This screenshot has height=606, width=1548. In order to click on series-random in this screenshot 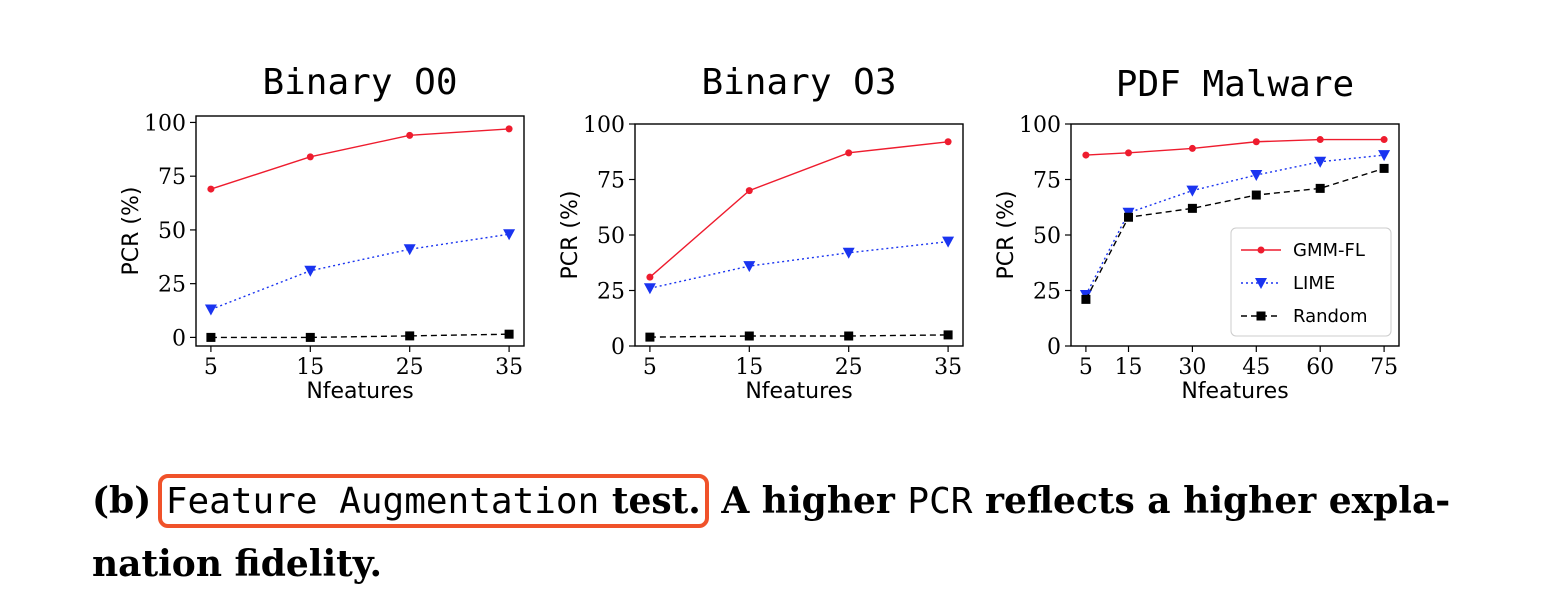, I will do `click(1235, 233)`.